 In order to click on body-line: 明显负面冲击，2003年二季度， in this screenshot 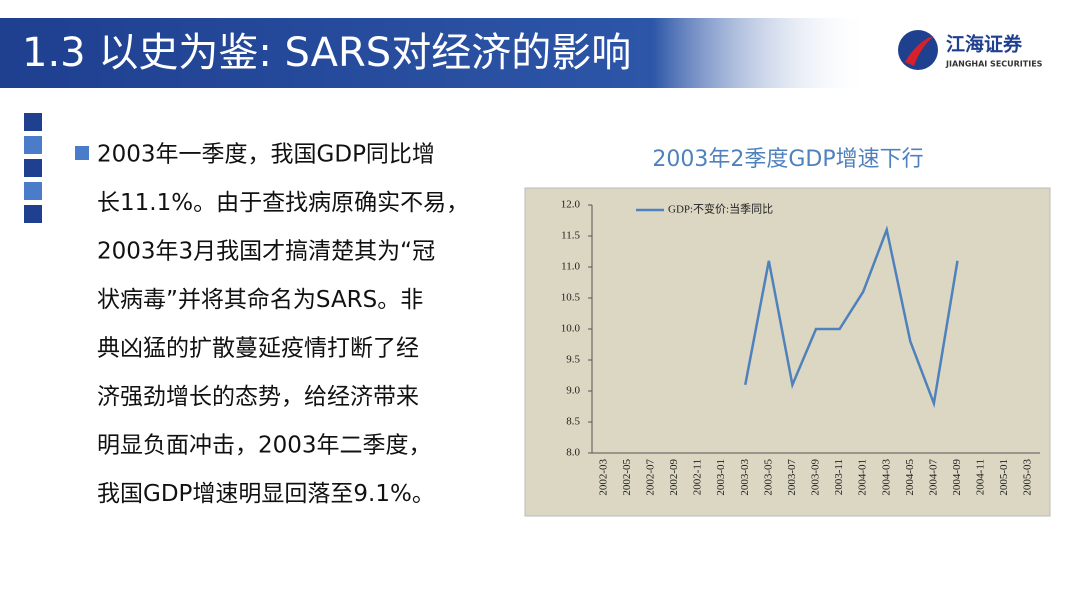, I will do `click(264, 446)`.